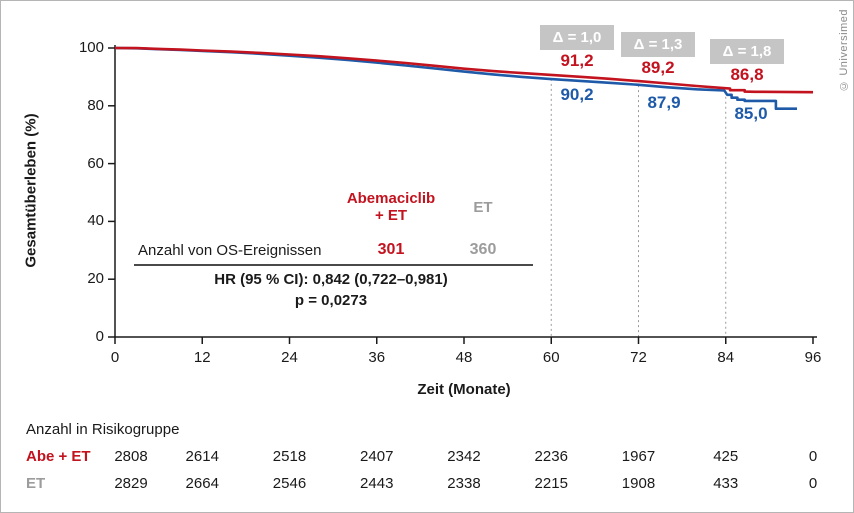 This screenshot has width=854, height=513. What do you see at coordinates (331, 300) in the screenshot?
I see `p-value-text: p = 0,0273` at bounding box center [331, 300].